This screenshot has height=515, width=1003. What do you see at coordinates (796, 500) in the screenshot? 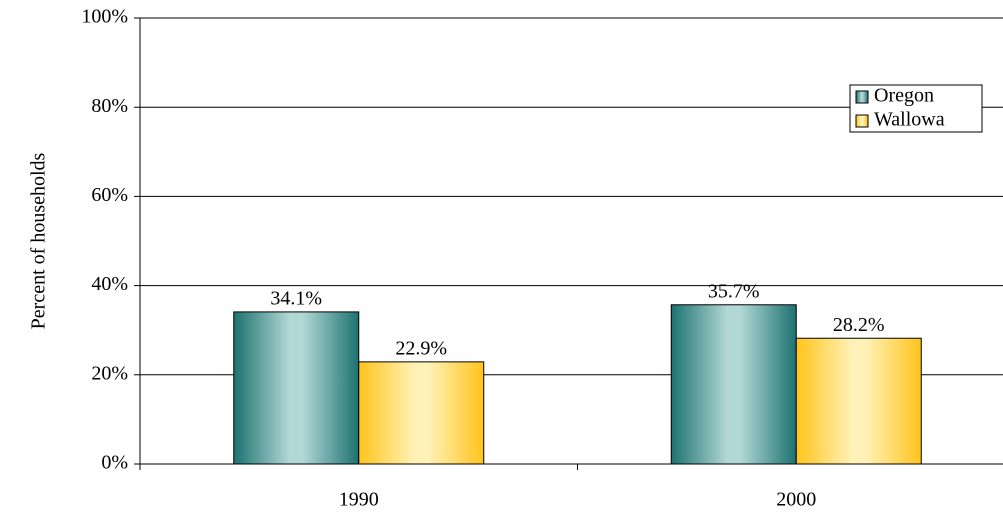
I see `x-tick-label: 2000` at bounding box center [796, 500].